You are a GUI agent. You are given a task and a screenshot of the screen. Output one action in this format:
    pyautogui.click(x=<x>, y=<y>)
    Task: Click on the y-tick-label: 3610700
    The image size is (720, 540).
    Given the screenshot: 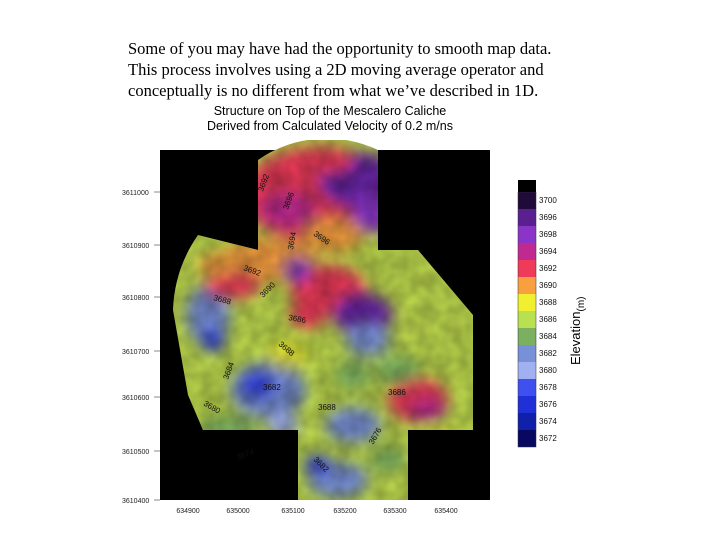 What is the action you would take?
    pyautogui.click(x=135, y=352)
    